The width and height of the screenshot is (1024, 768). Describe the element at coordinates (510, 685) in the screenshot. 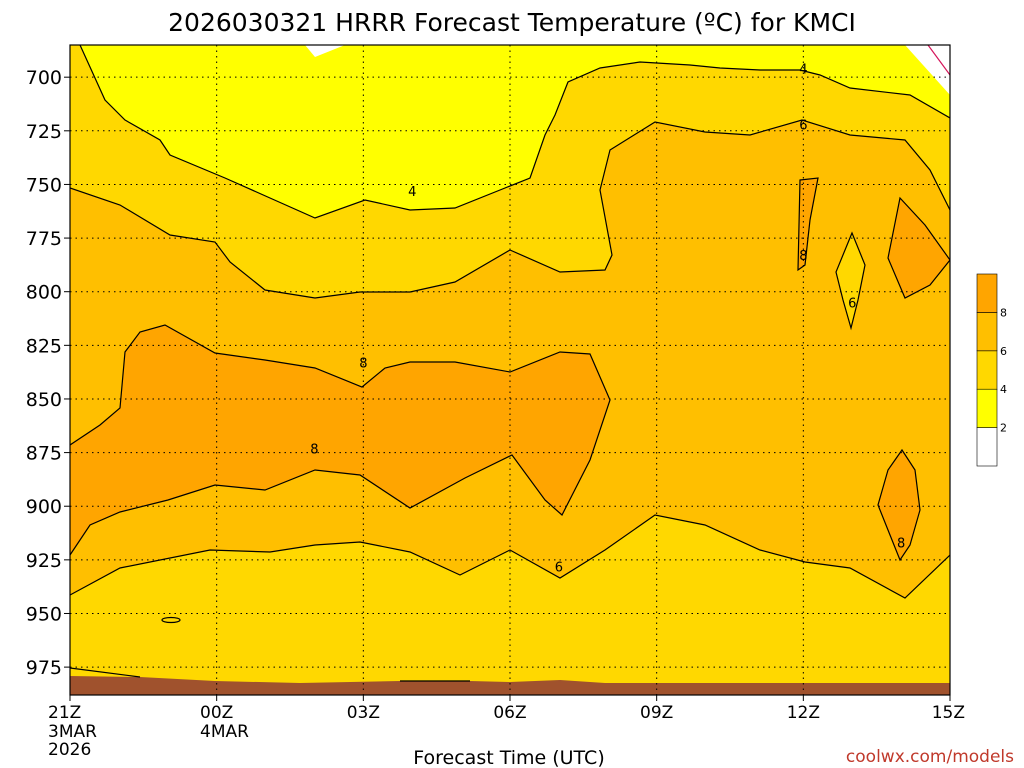

I see `ground-fill` at that location.